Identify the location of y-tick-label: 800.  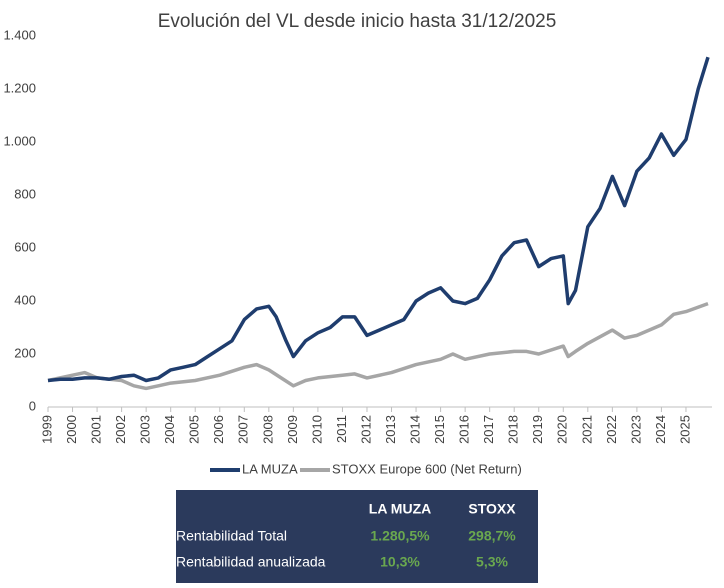
(25, 193).